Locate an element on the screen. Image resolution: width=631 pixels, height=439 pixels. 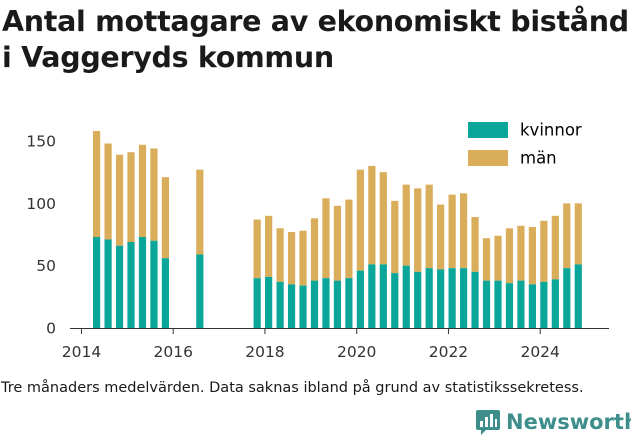
brand-logo: Newsworthy is located at coordinates (553, 422).